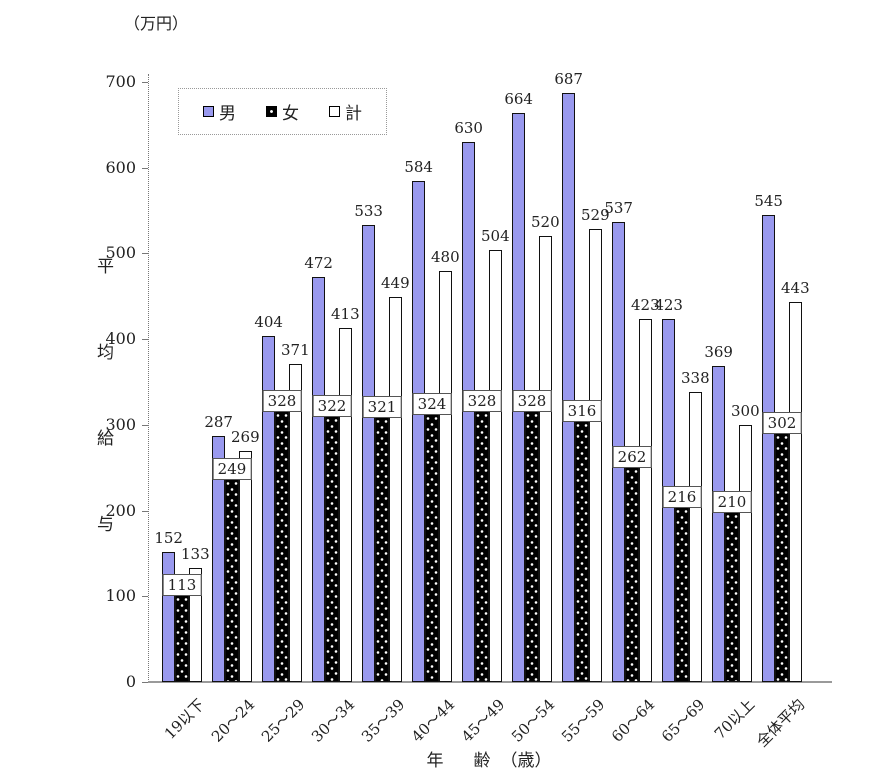 This screenshot has width=870, height=782. I want to click on bar-slot: 300, so click(745, 382).